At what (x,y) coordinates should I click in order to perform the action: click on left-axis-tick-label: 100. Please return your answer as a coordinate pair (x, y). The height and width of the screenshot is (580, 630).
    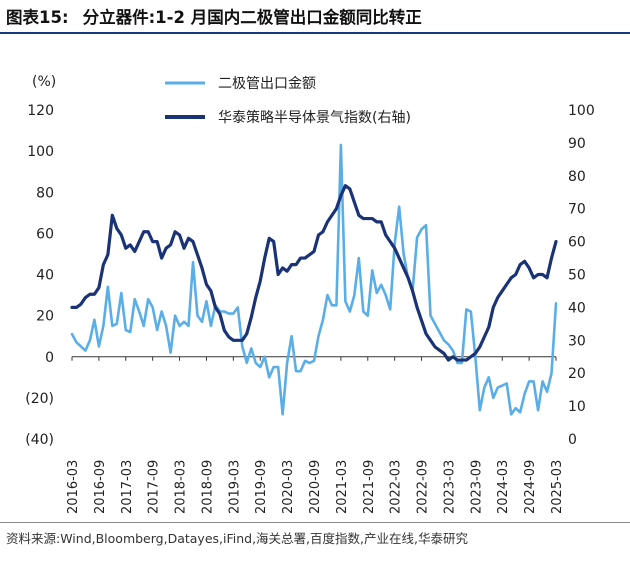
    Looking at the image, I should click on (40, 152).